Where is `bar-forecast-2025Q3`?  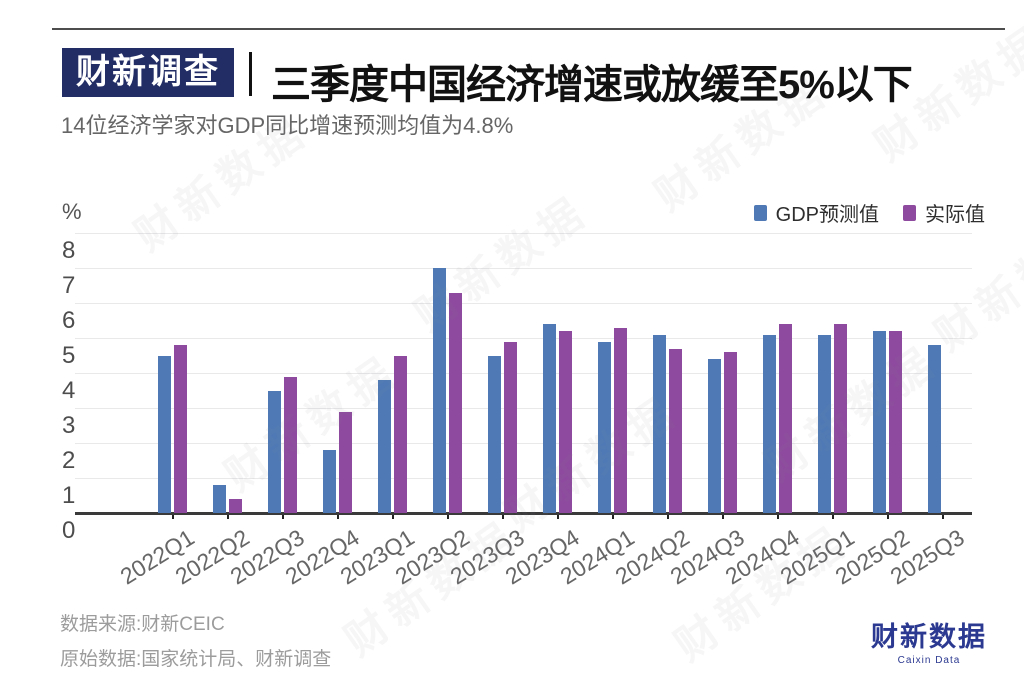
bar-forecast-2025Q3 is located at coordinates (934, 429).